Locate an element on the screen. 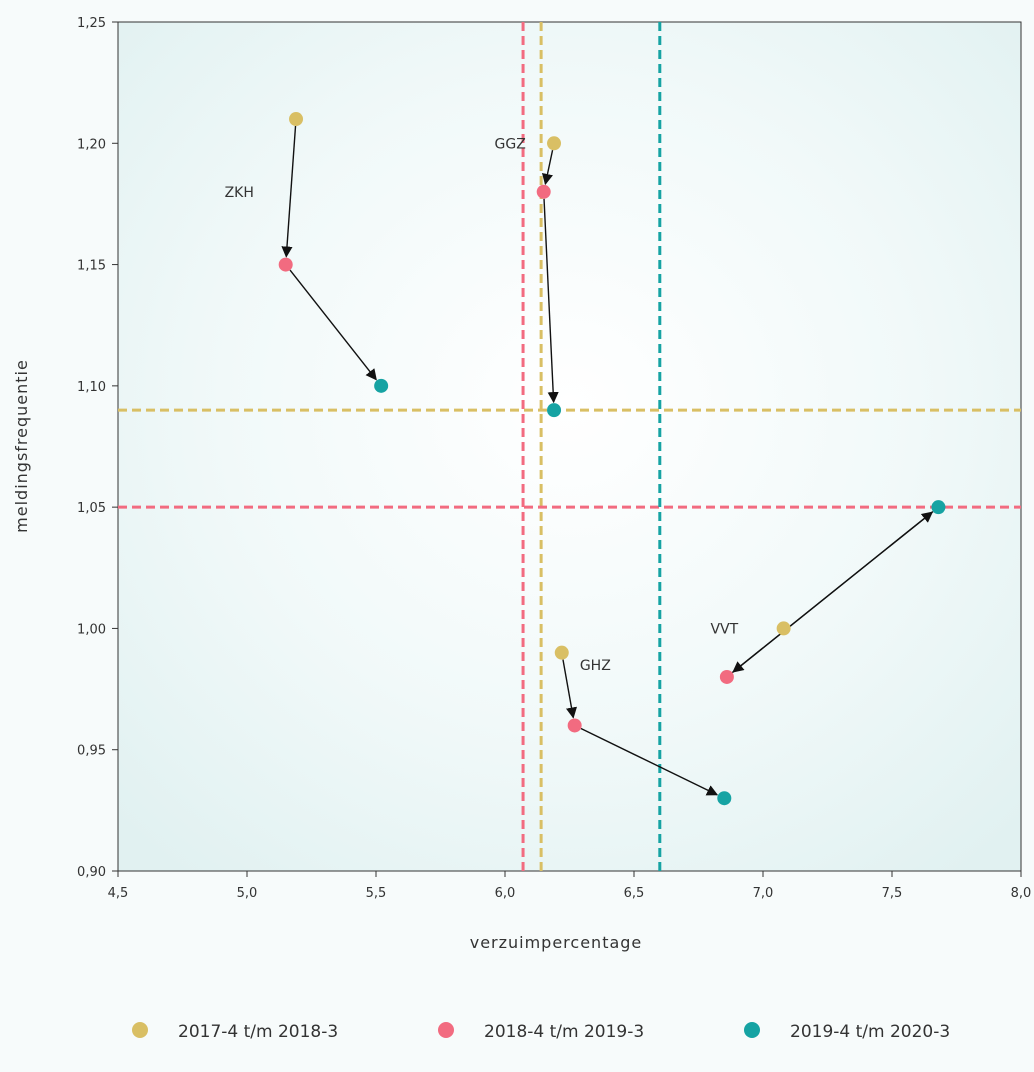  y-tick-label: 0,95 is located at coordinates (91, 751).